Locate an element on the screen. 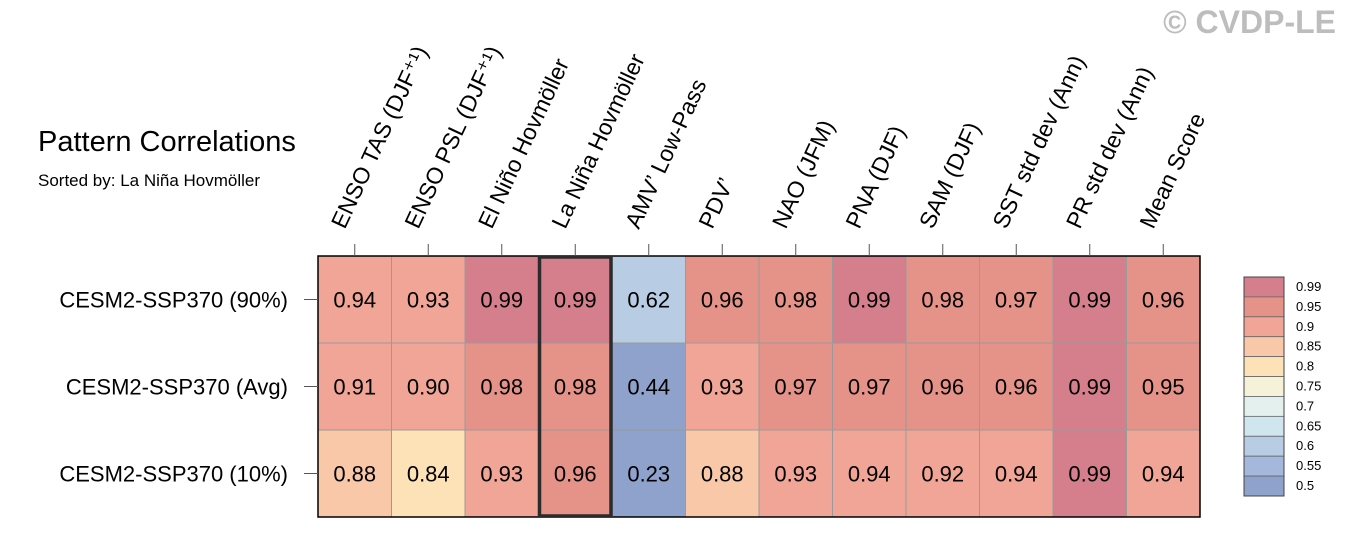 The height and width of the screenshot is (539, 1348). cell-value-label: 0.90 is located at coordinates (428, 387).